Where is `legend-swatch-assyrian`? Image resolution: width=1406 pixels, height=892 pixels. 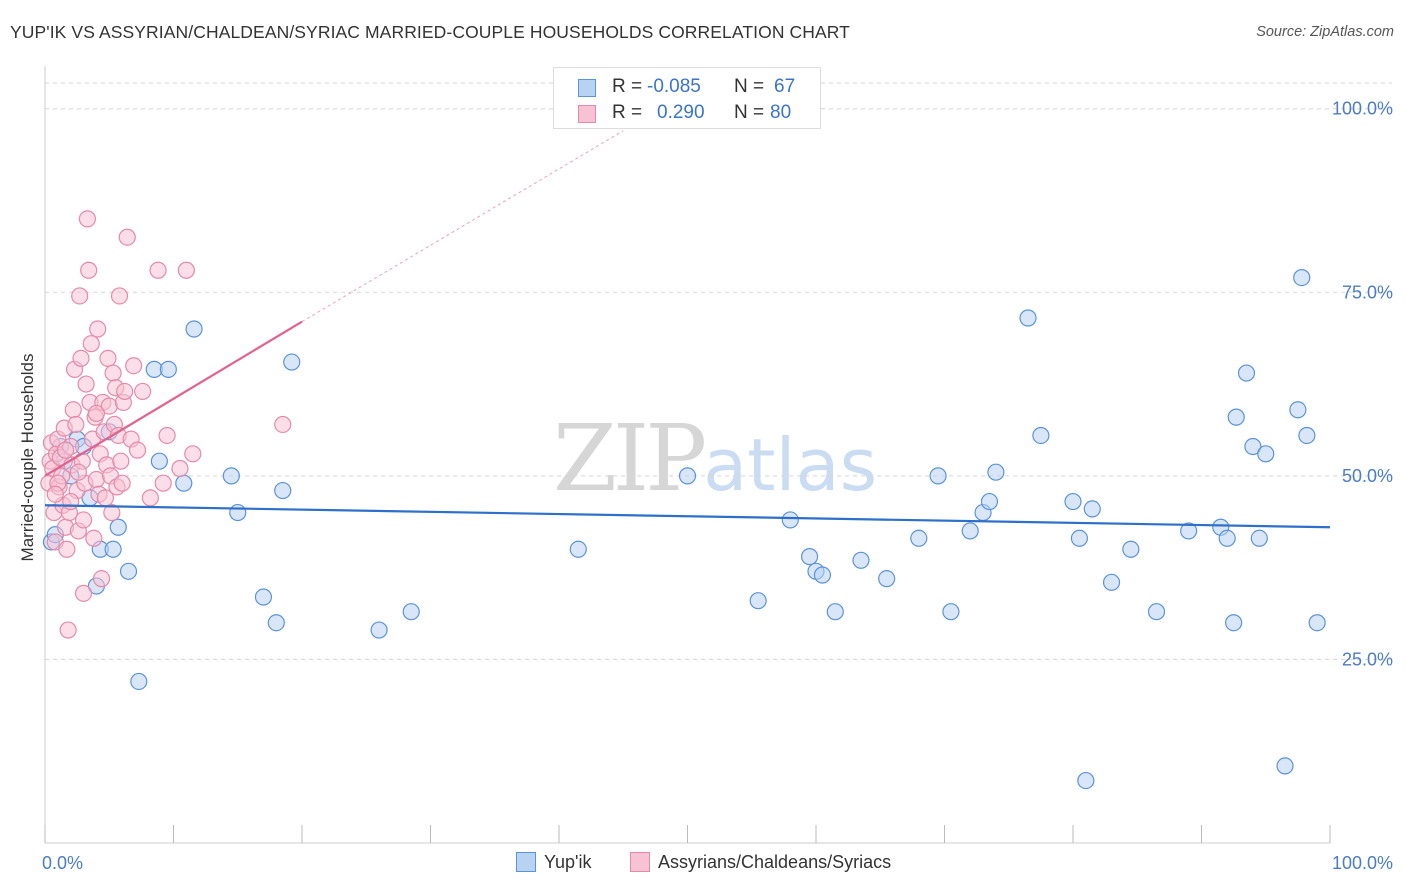 legend-swatch-assyrian is located at coordinates (587, 114).